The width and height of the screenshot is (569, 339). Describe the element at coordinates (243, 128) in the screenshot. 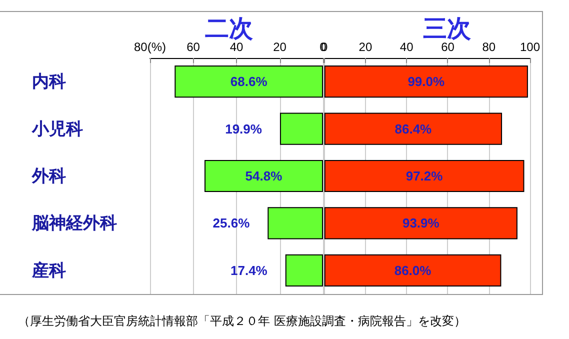

I see `data-label: 19.9%` at that location.